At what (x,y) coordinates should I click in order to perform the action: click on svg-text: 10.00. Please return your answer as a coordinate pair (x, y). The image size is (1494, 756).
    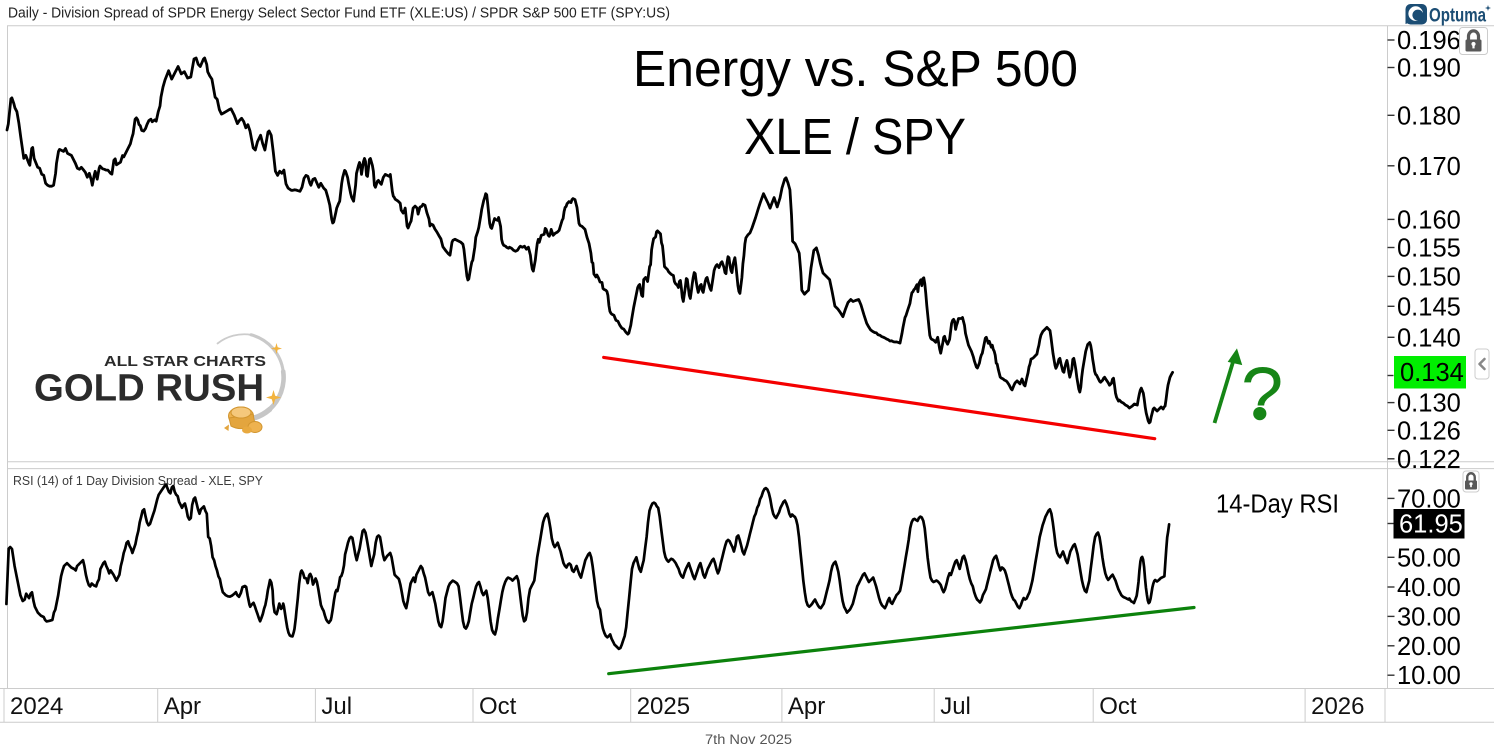
    Looking at the image, I should click on (1429, 676).